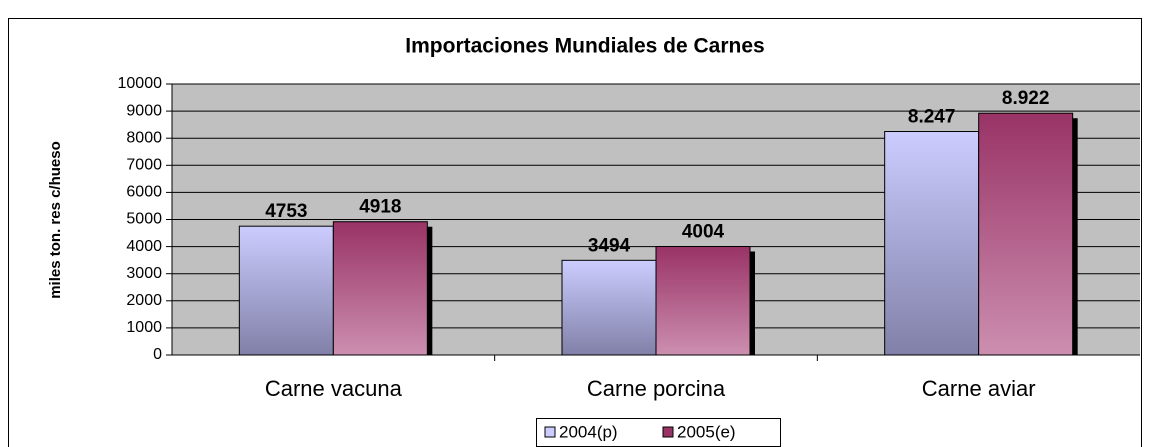 The width and height of the screenshot is (1150, 447). What do you see at coordinates (584, 46) in the screenshot?
I see `chart-title: Importaciones Mundiales de Carnes` at bounding box center [584, 46].